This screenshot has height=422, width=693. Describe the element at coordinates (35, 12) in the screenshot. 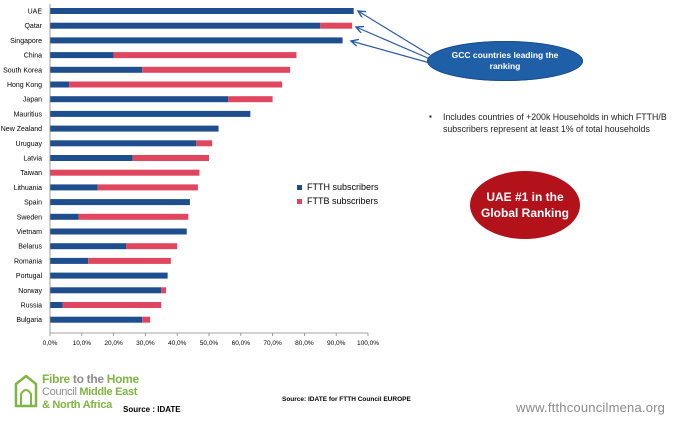

I see `category-label: UAE` at that location.